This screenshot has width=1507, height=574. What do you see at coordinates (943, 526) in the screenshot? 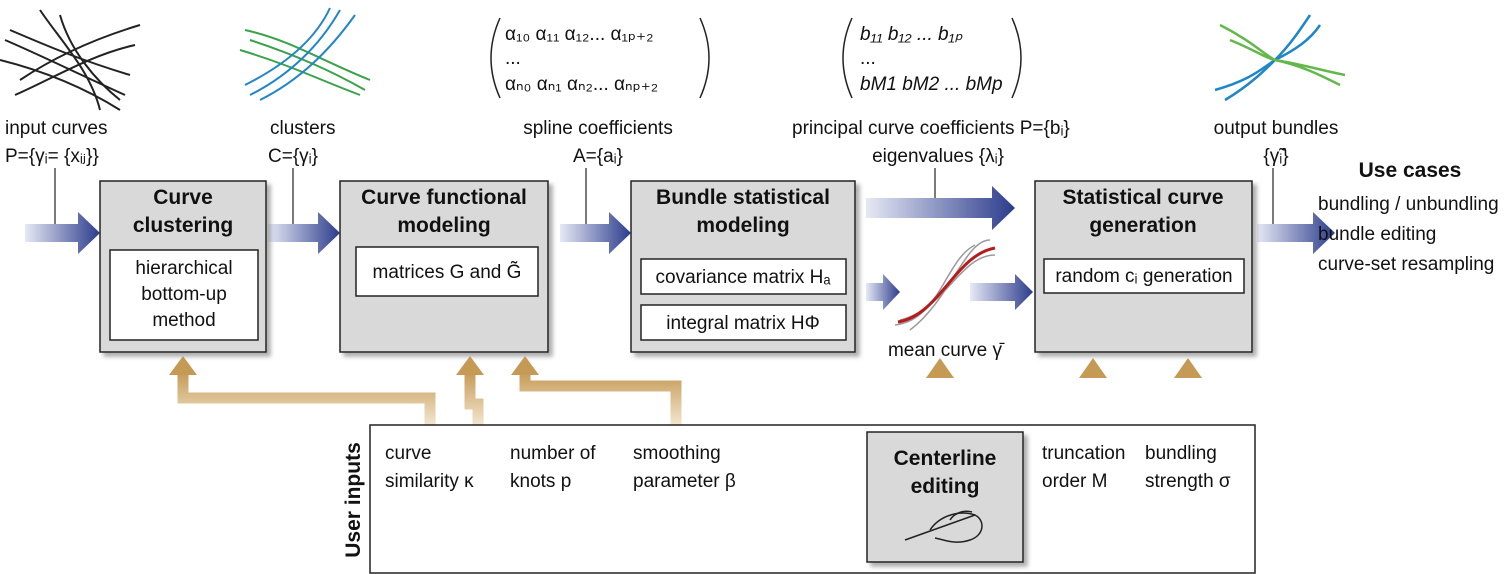
I see `hand-icon` at bounding box center [943, 526].